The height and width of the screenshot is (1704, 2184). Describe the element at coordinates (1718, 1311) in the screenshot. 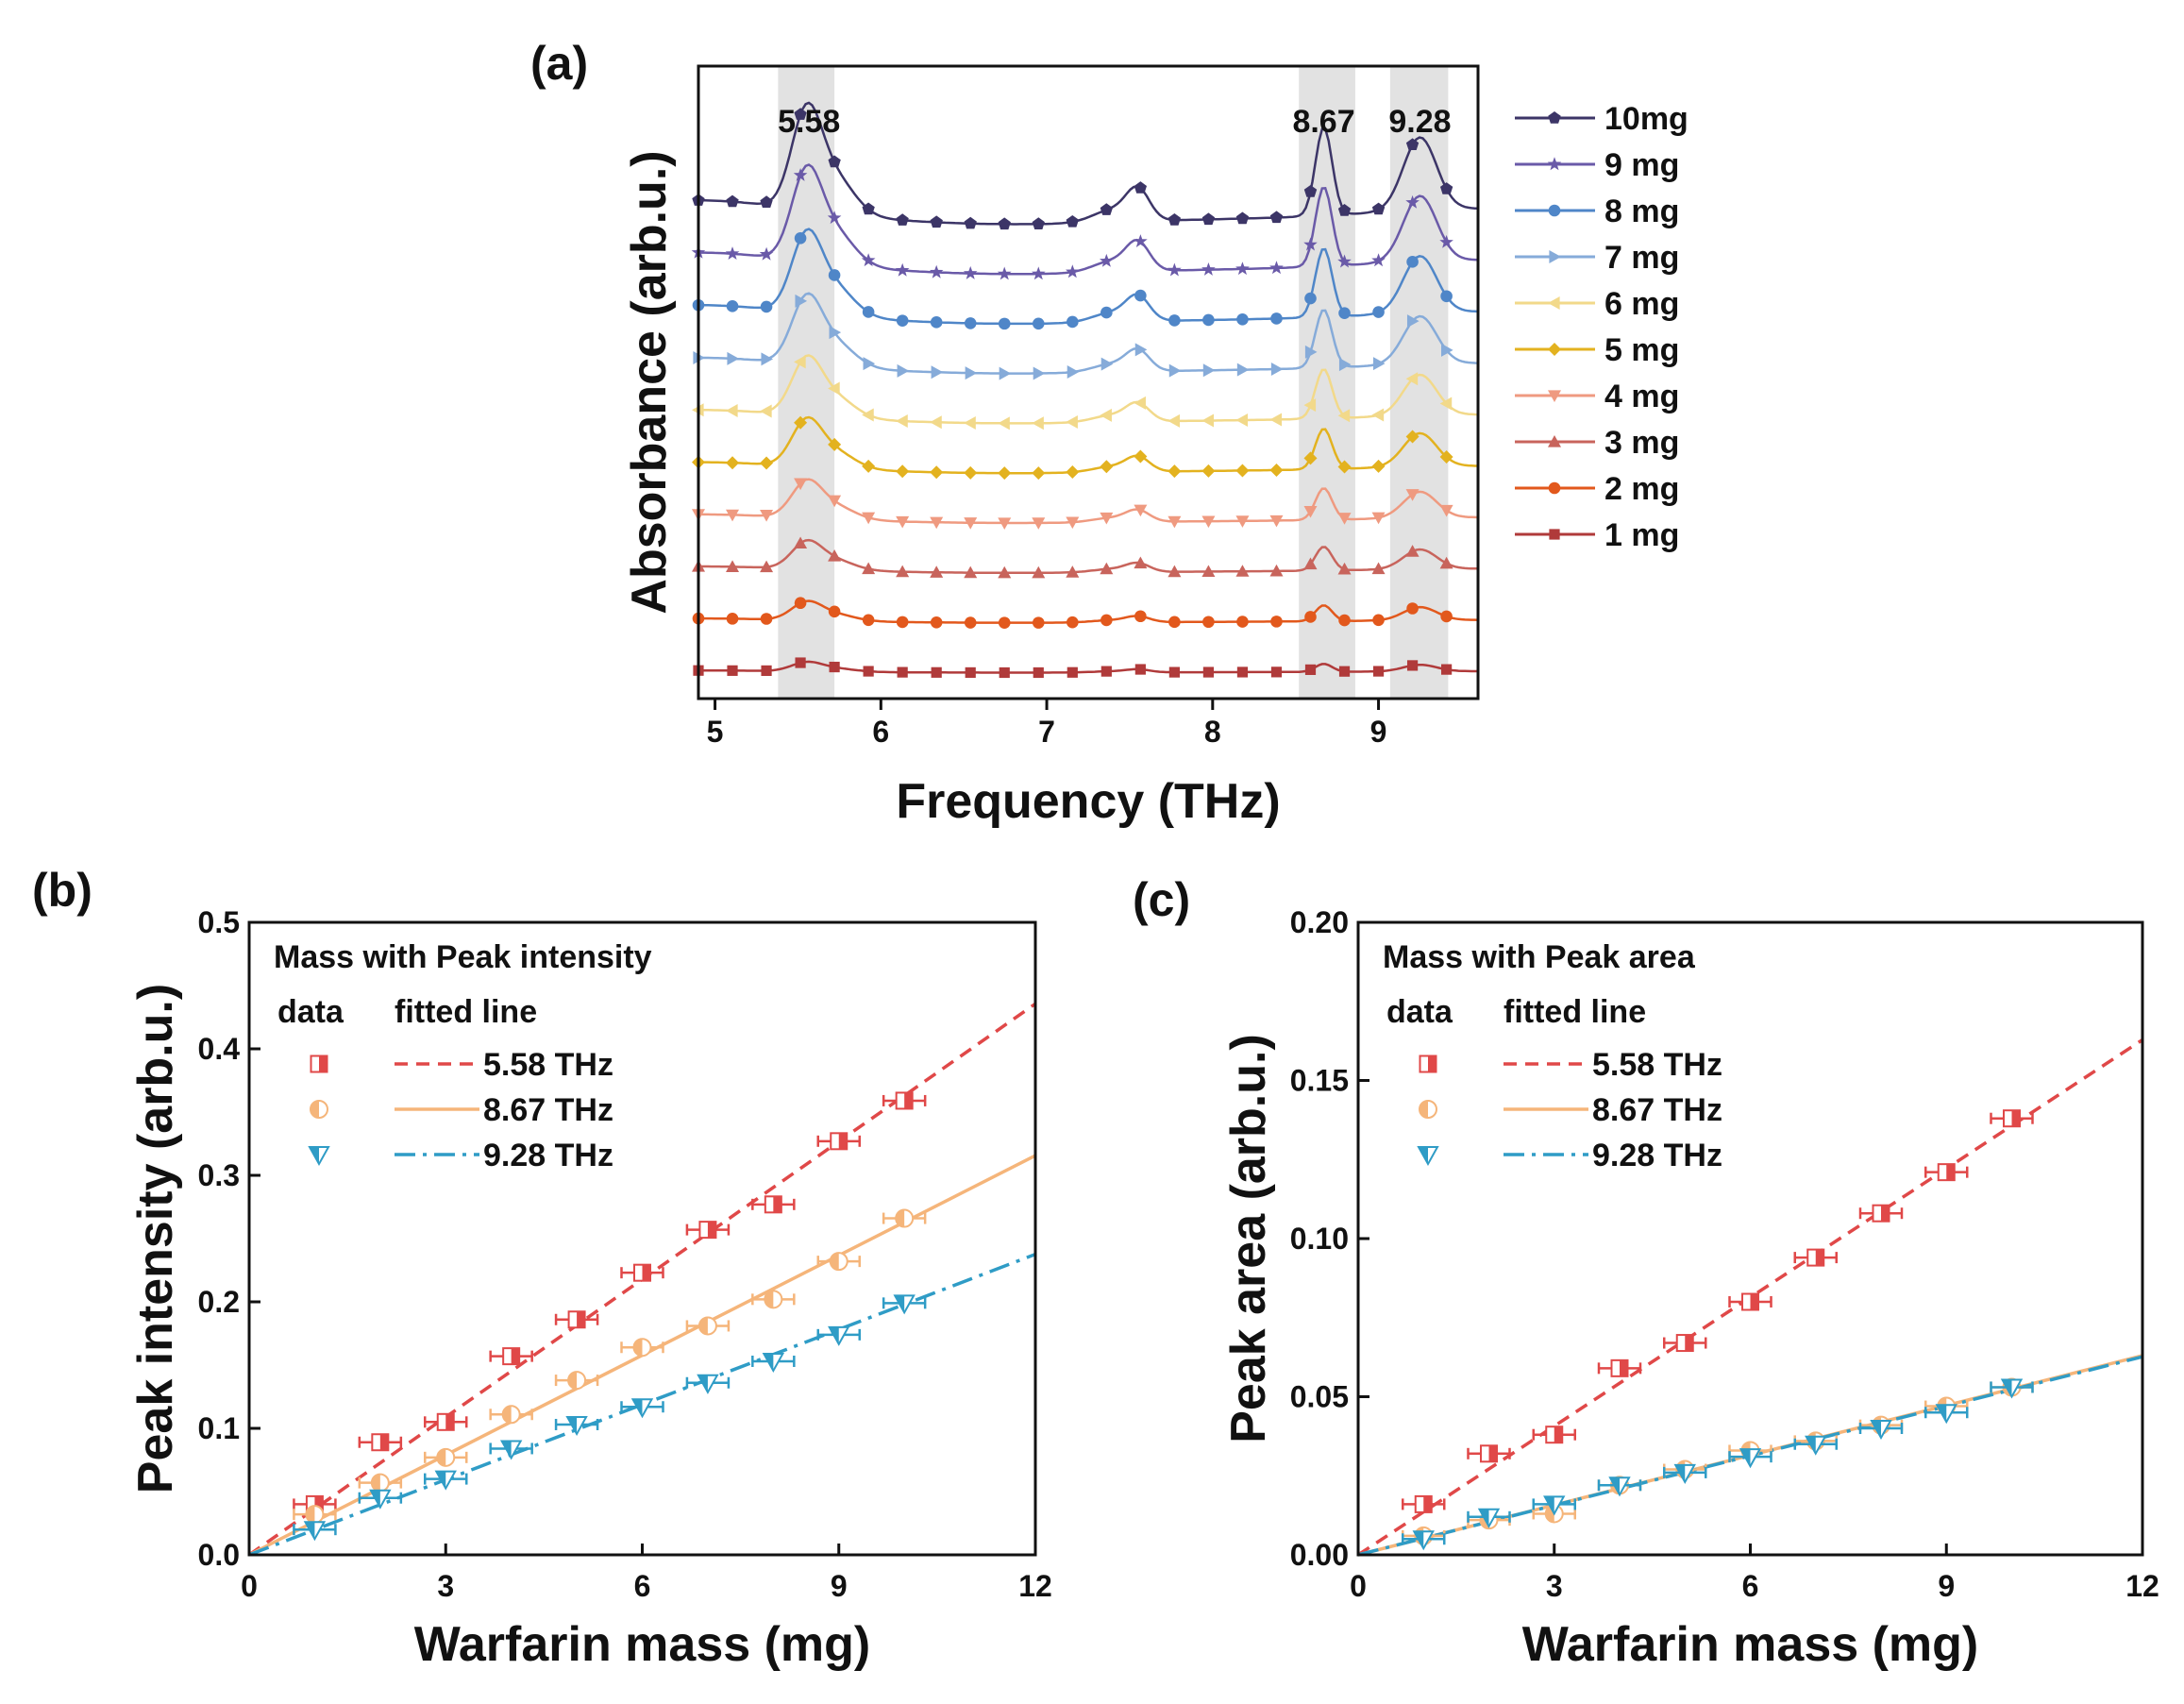

I see `series-5.58THz` at that location.